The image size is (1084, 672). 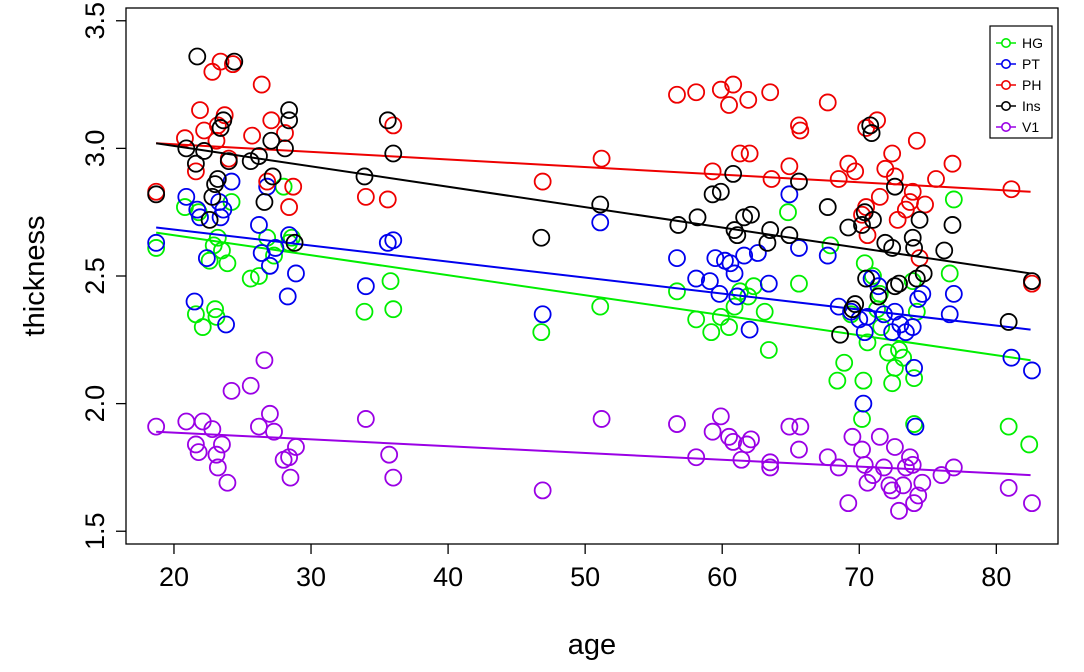 I want to click on legend-marker-ph, so click(x=1005, y=85).